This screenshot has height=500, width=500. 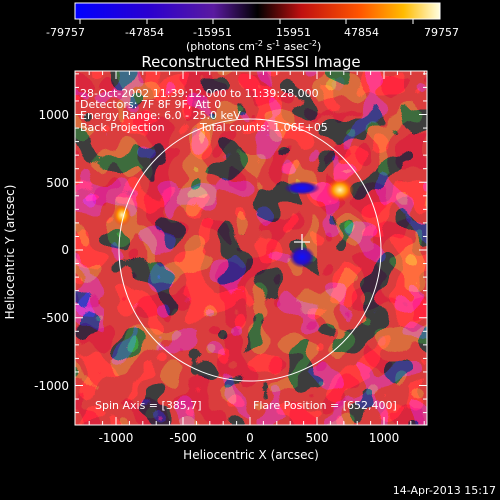 I want to click on flare-position-label: Flare Position = [652,400], so click(x=325, y=405).